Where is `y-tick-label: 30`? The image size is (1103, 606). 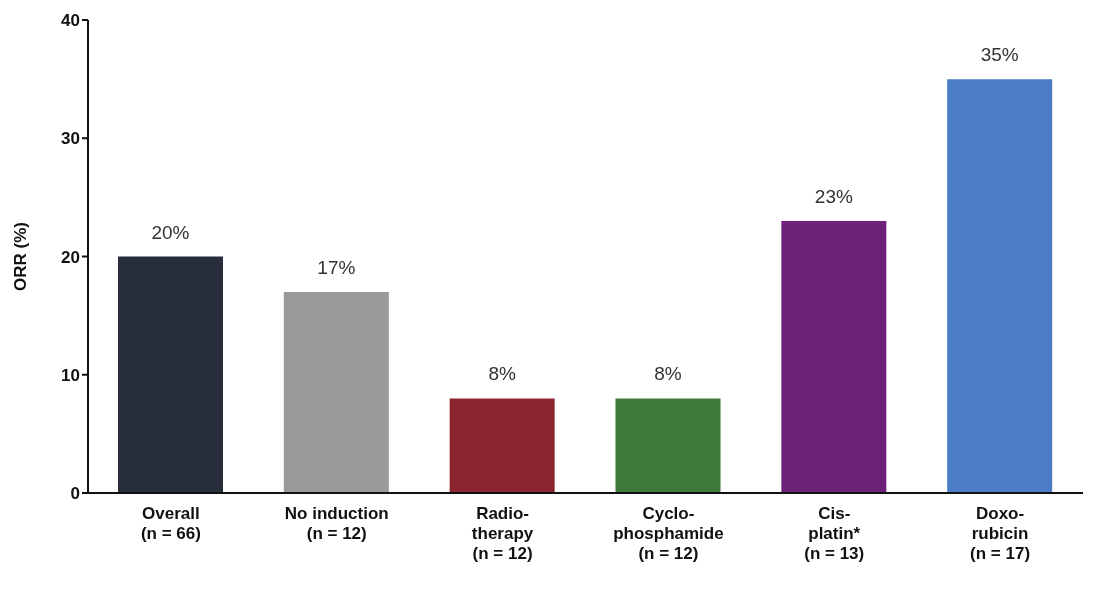
y-tick-label: 30 is located at coordinates (70, 139).